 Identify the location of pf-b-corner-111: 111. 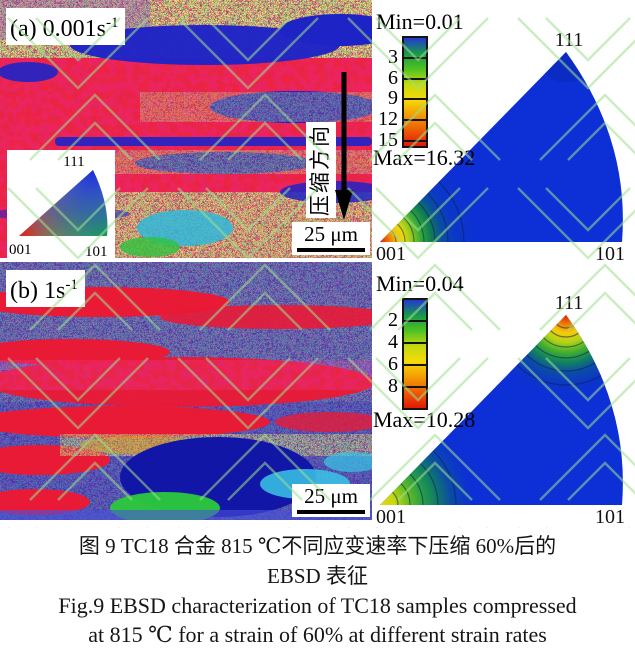
(569, 303).